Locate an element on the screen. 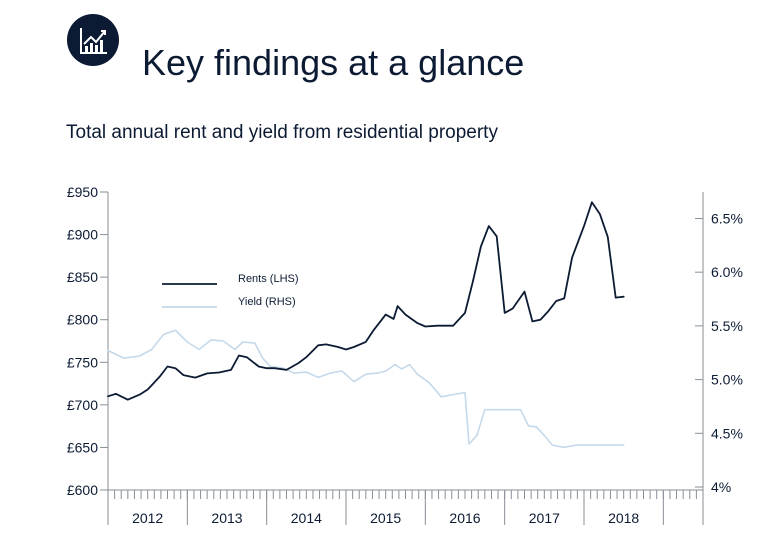 This screenshot has width=775, height=550. x-tick-label: 2016 is located at coordinates (464, 518).